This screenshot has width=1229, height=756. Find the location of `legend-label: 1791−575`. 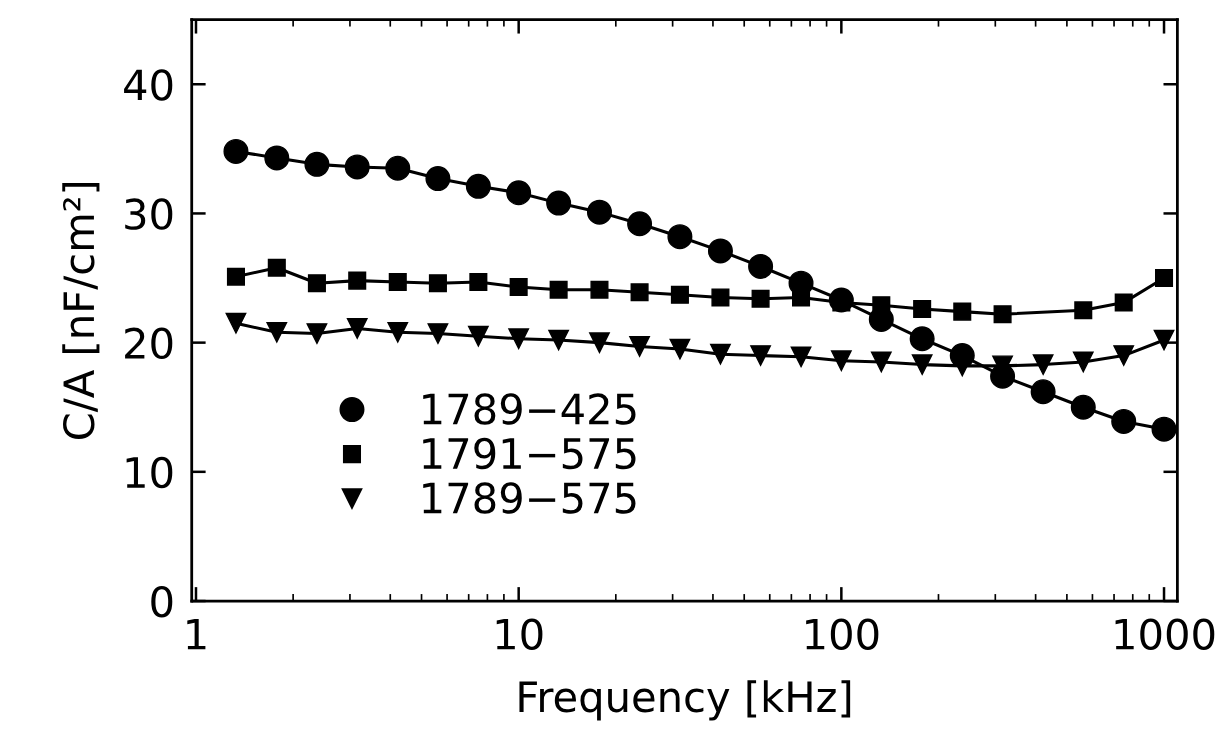

legend-label: 1791−575 is located at coordinates (529, 453).